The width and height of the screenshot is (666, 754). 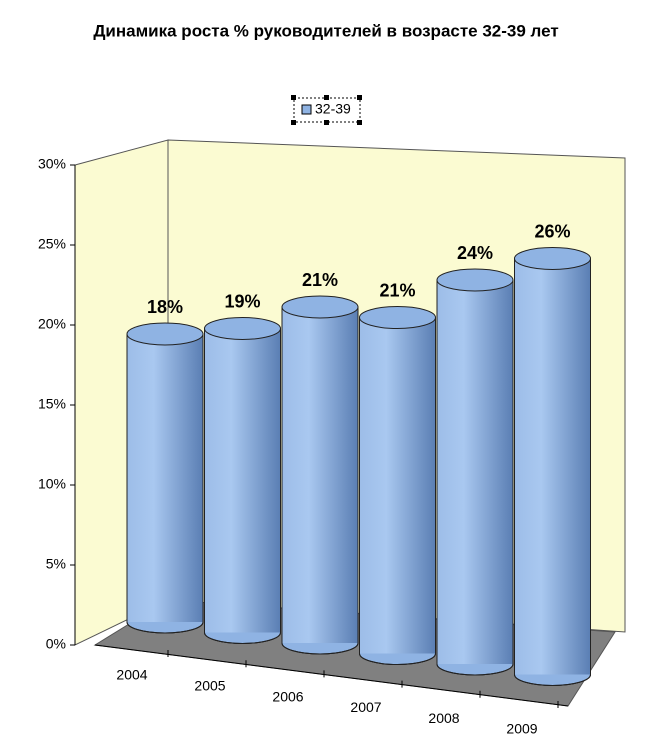 What do you see at coordinates (333, 109) in the screenshot?
I see `legend-label: 32-39` at bounding box center [333, 109].